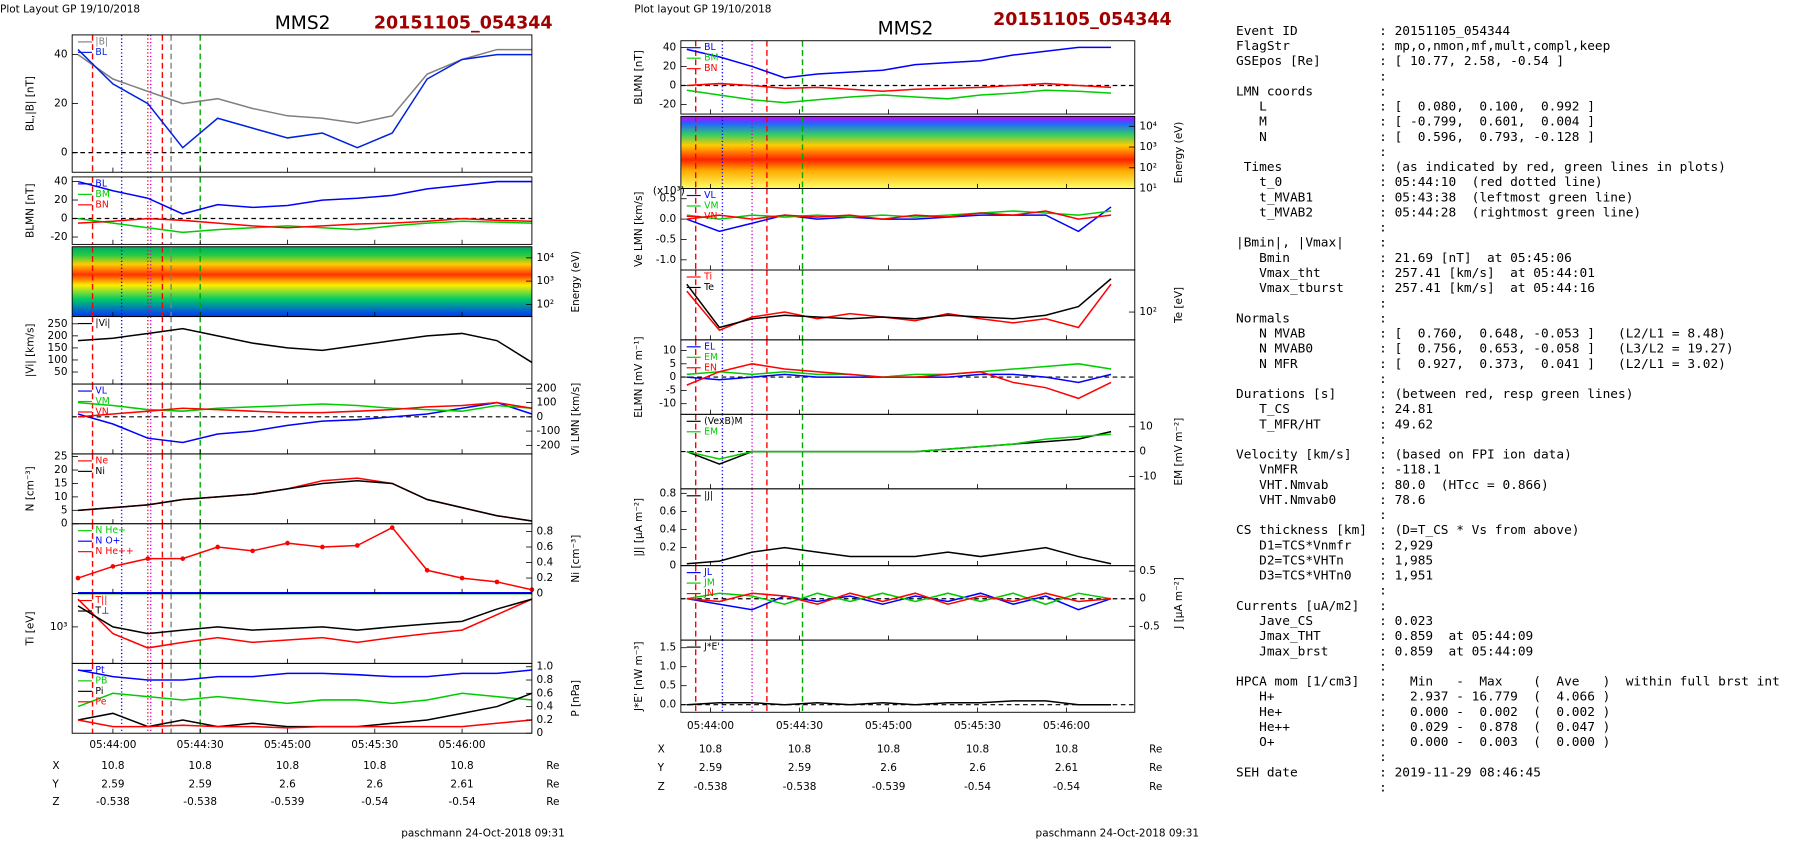  Describe the element at coordinates (1148, 126) in the screenshot. I see `y-tick-label: 10⁴` at that location.